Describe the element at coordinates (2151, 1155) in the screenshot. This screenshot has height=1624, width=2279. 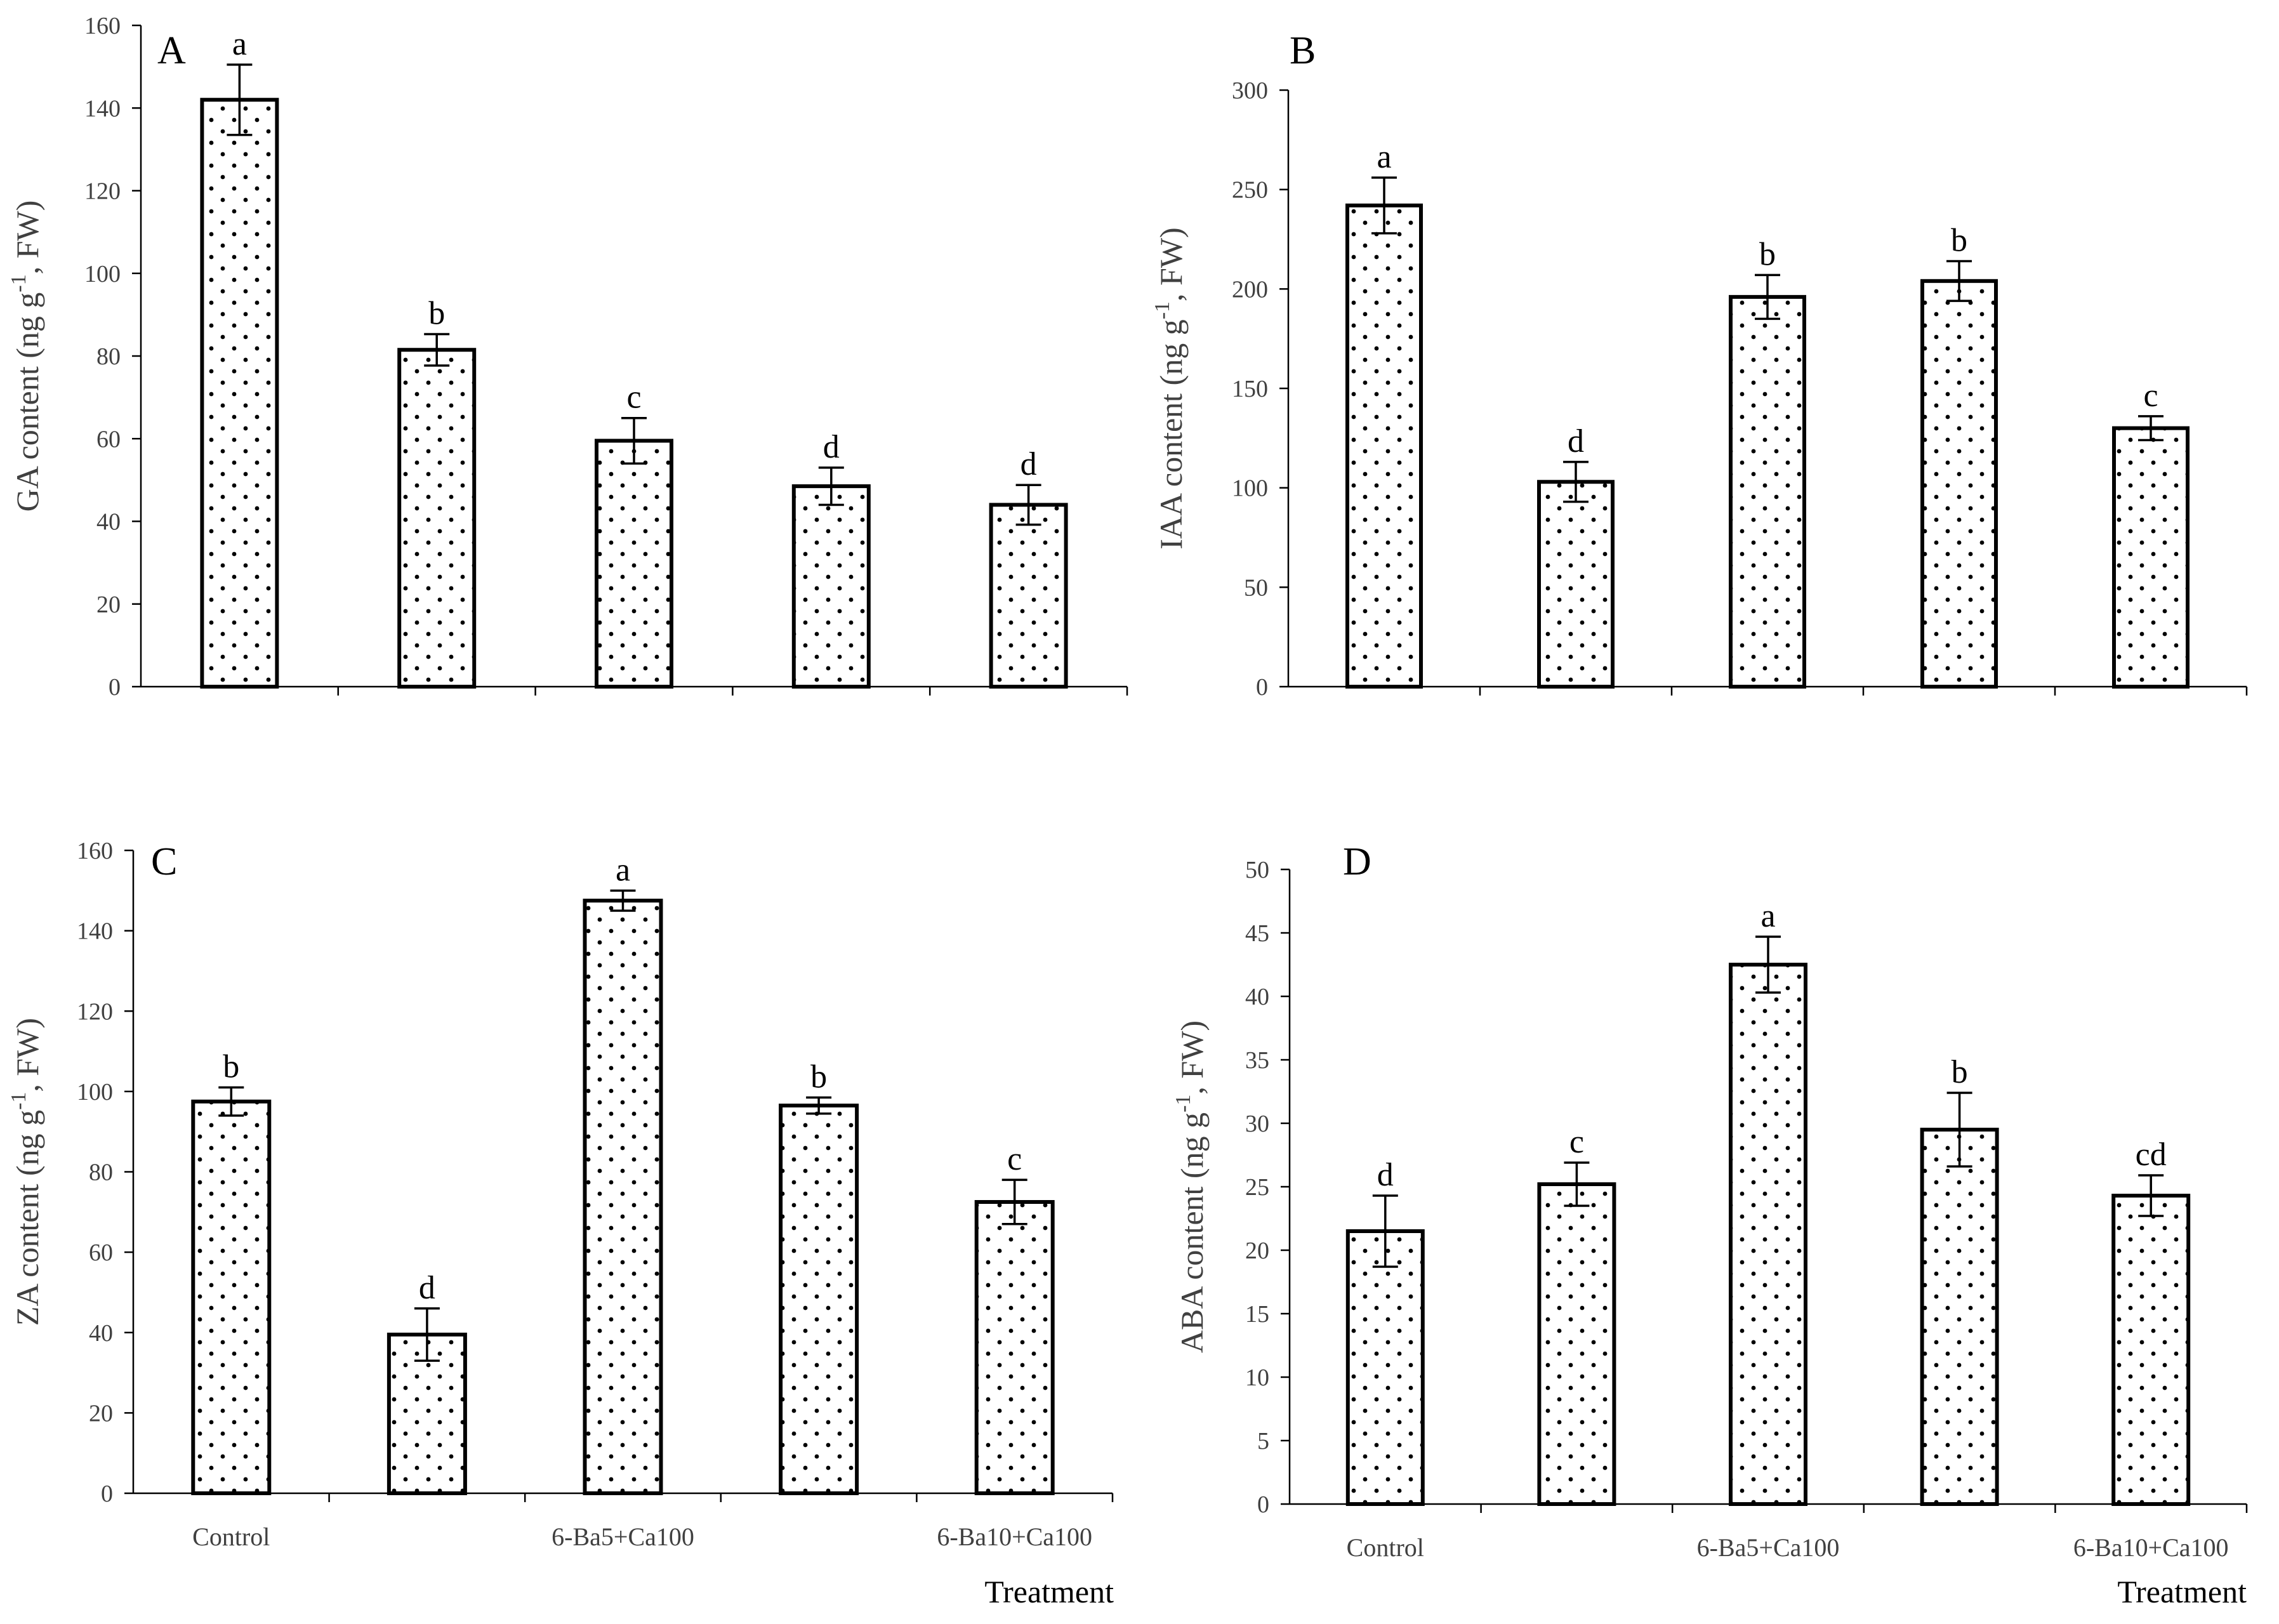
I see `significance-letter: cd` at that location.